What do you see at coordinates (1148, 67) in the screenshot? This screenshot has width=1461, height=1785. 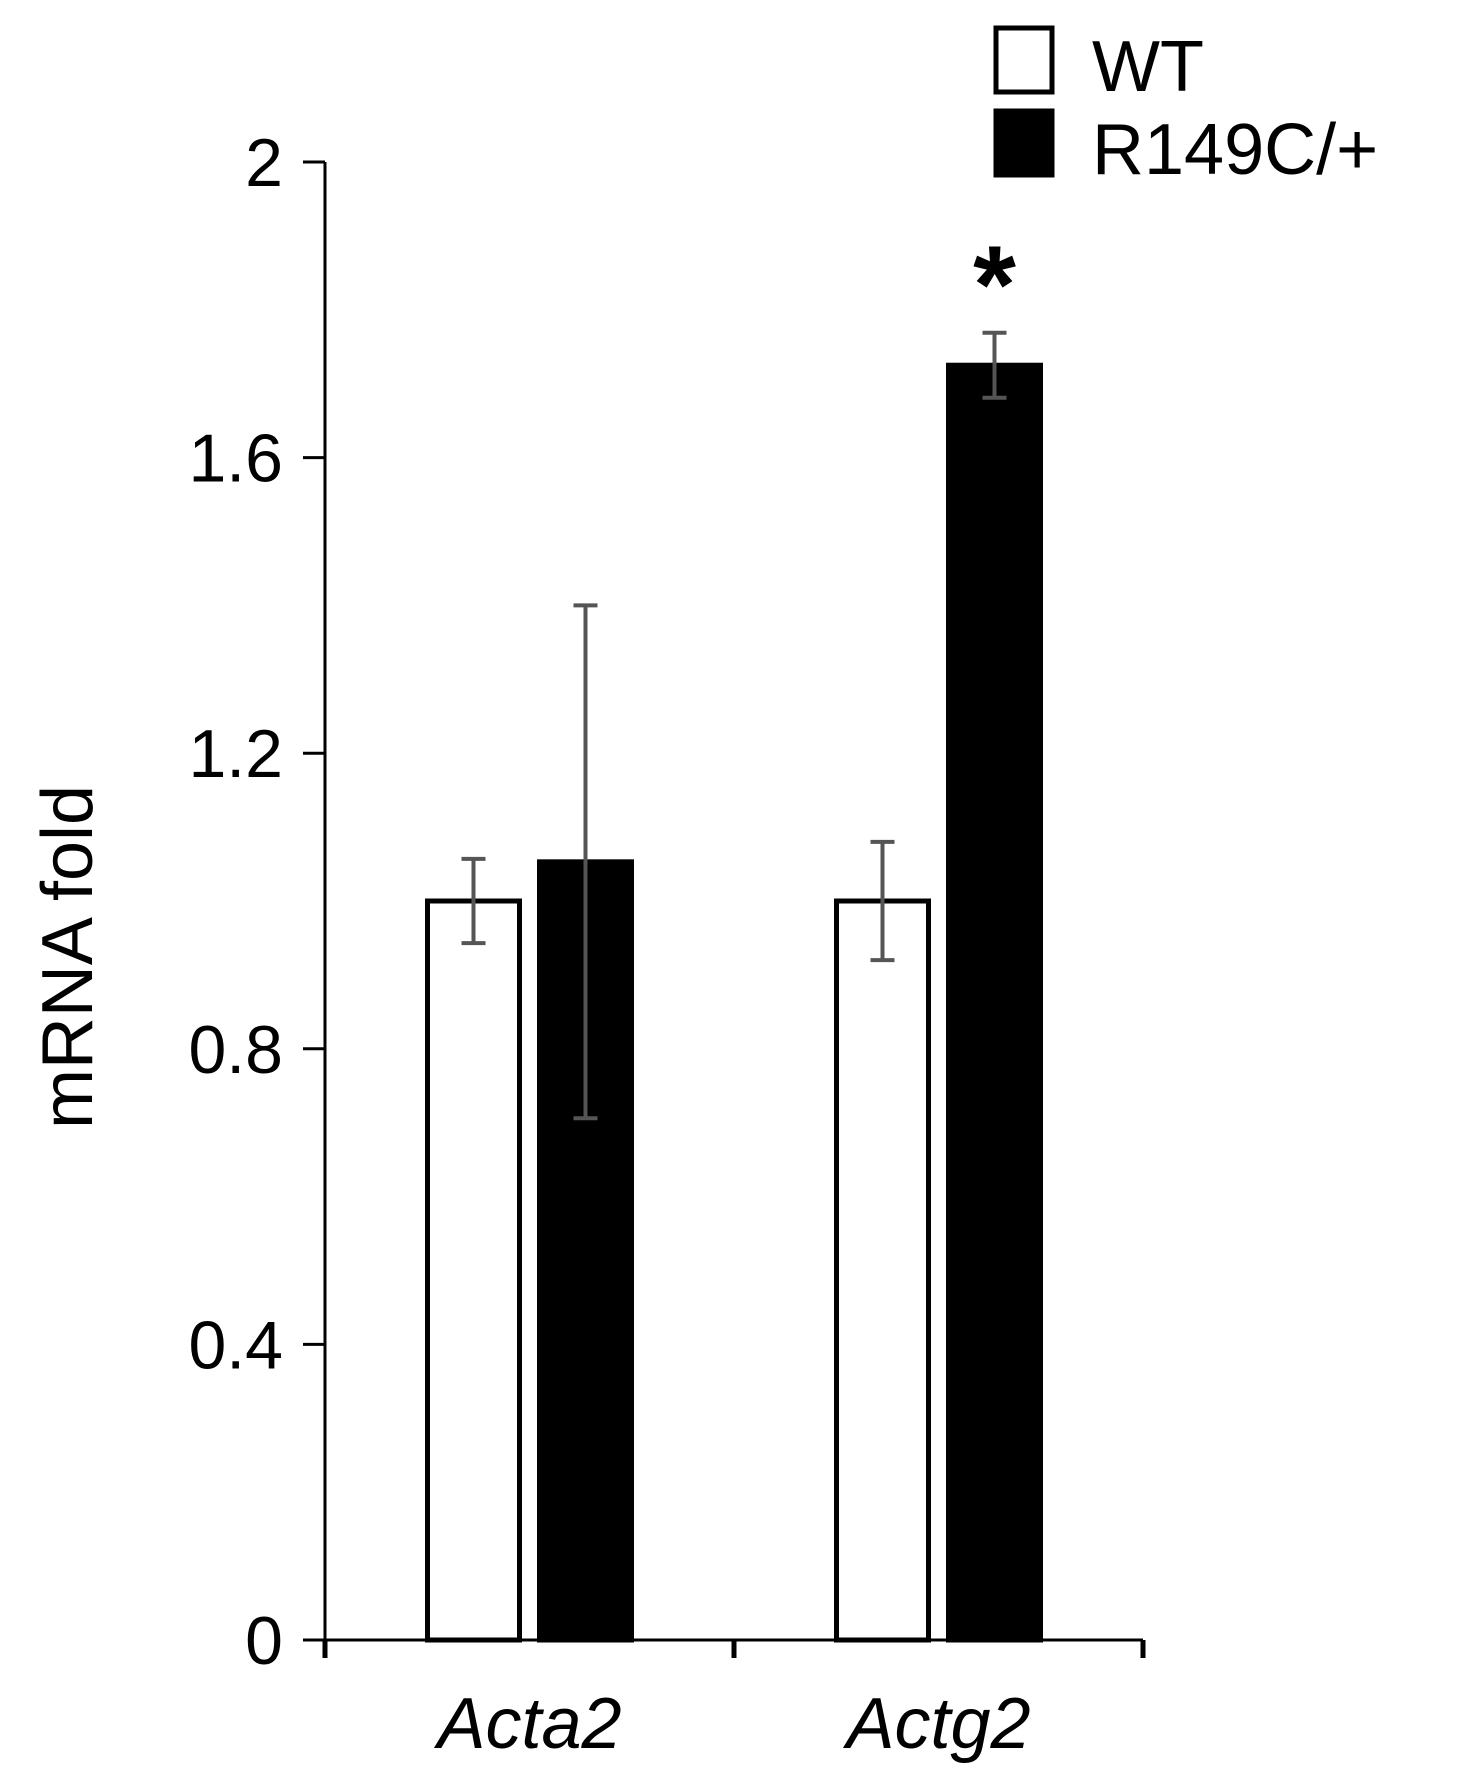 I see `legend-label-wt: WT` at bounding box center [1148, 67].